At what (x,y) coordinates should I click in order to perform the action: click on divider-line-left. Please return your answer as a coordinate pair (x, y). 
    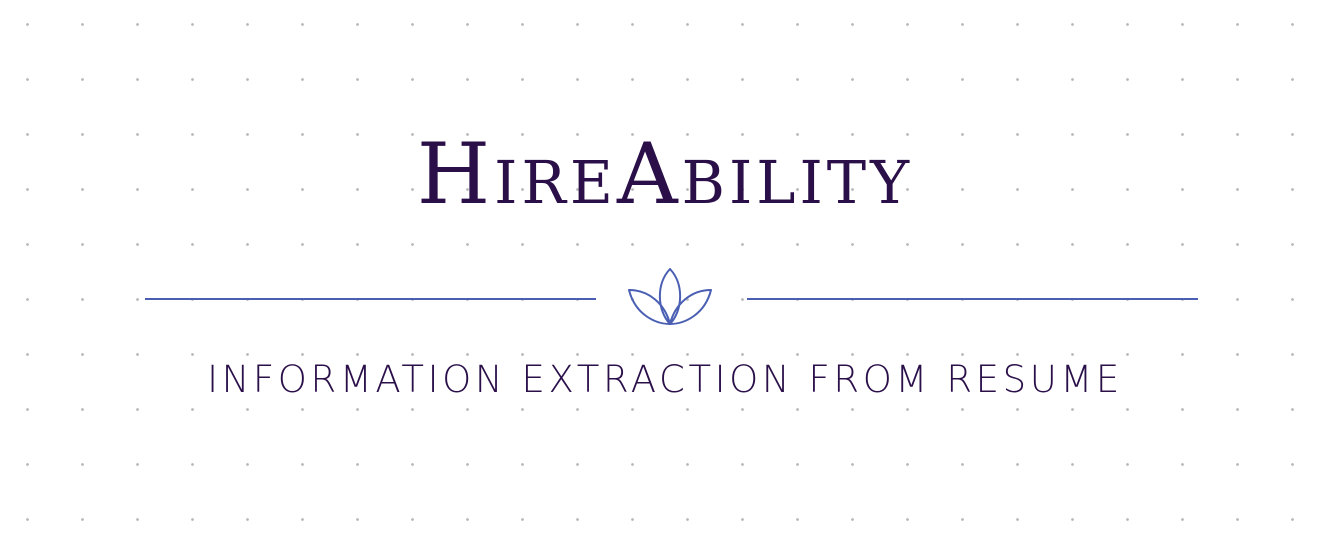
    Looking at the image, I should click on (370, 299).